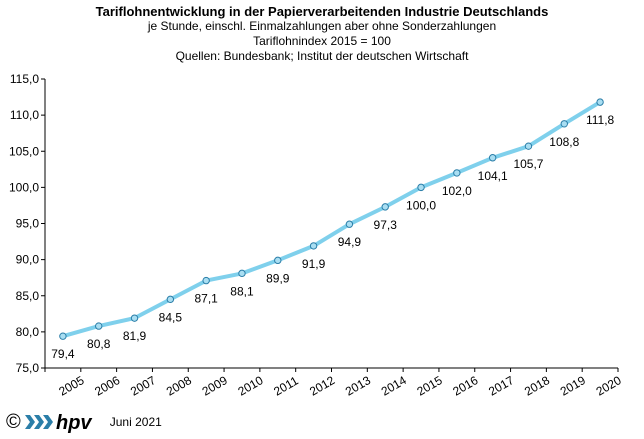 The height and width of the screenshot is (439, 644). Describe the element at coordinates (28, 296) in the screenshot. I see `y-tick-label: 85,0` at that location.